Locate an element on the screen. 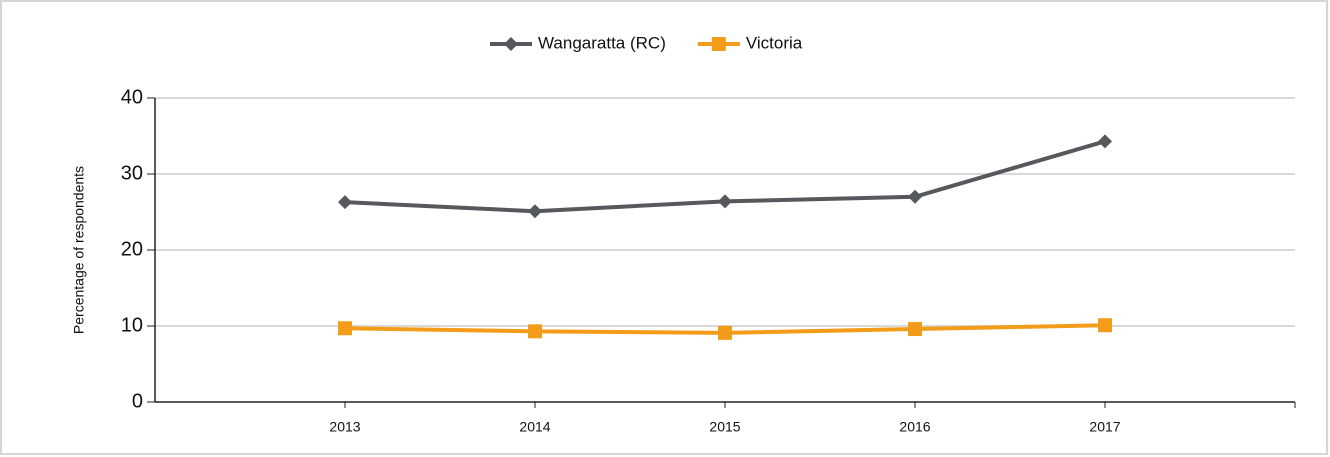  x-tick-label: 2017 is located at coordinates (1104, 427).